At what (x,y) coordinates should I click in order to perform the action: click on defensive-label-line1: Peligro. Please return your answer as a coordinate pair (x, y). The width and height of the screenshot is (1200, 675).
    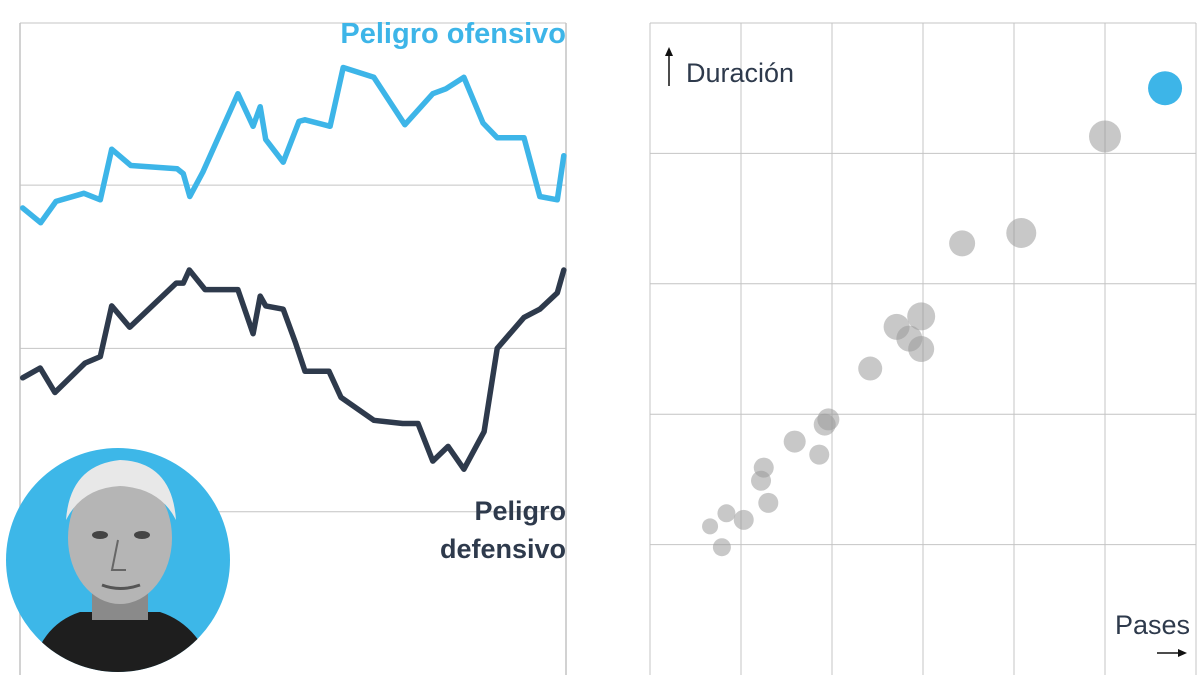
    Looking at the image, I should click on (520, 511).